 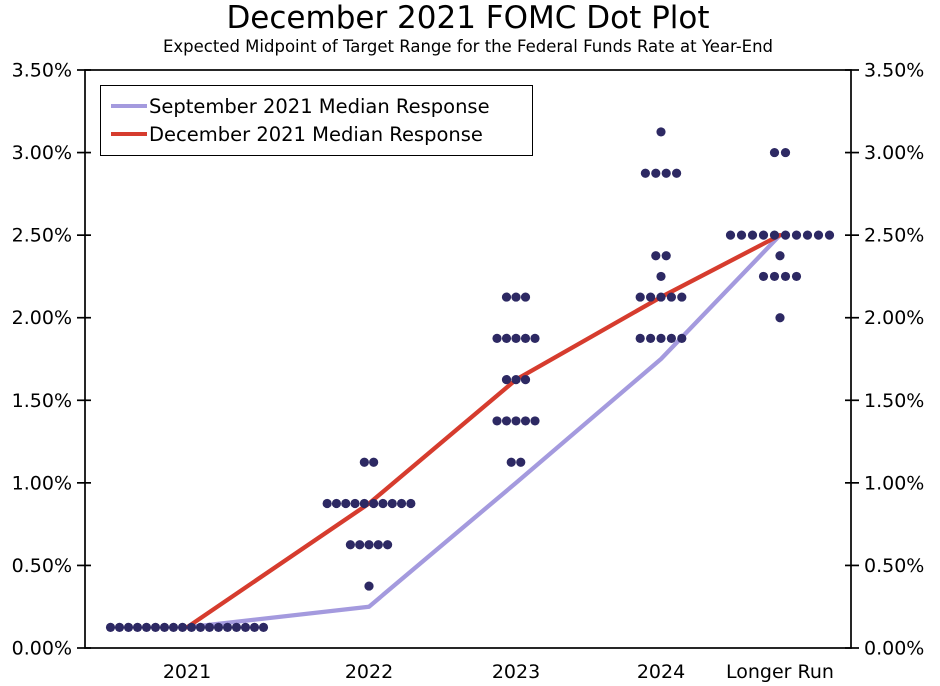 I want to click on y-axis-label-right: 0.00%, so click(x=894, y=649).